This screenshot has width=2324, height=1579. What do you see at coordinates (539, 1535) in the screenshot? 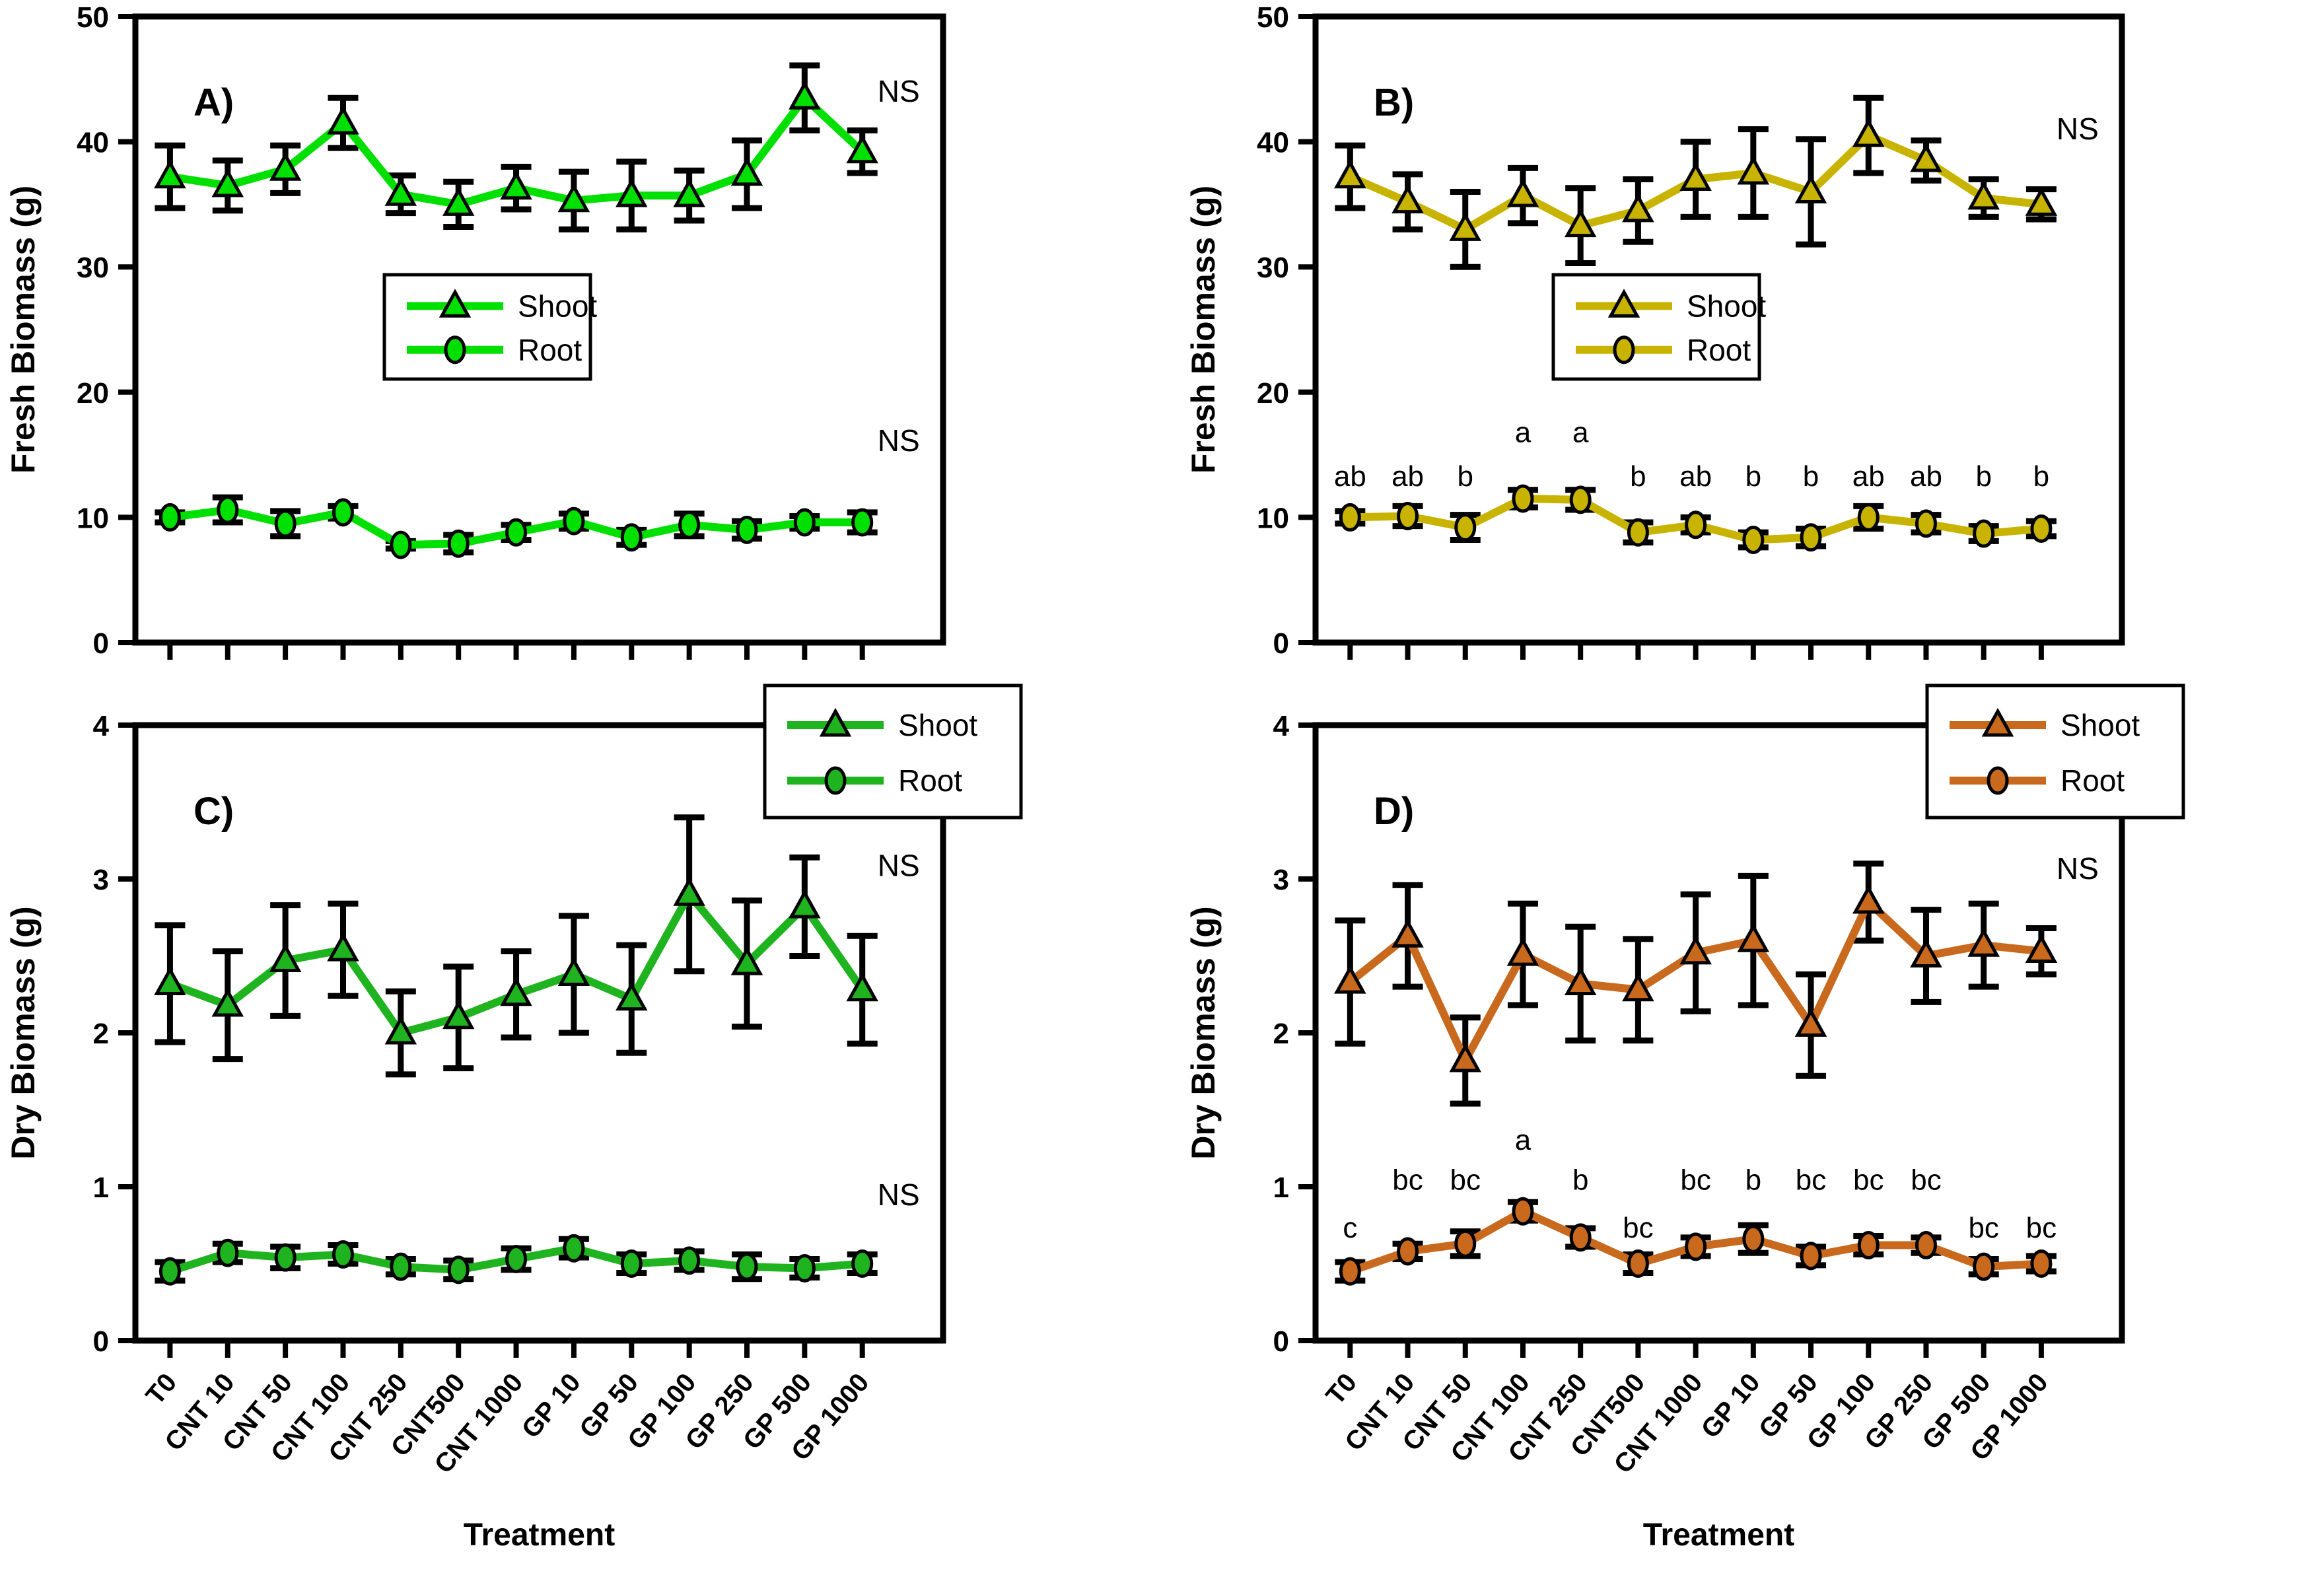
I see `x-axis-title: Treatment` at bounding box center [539, 1535].